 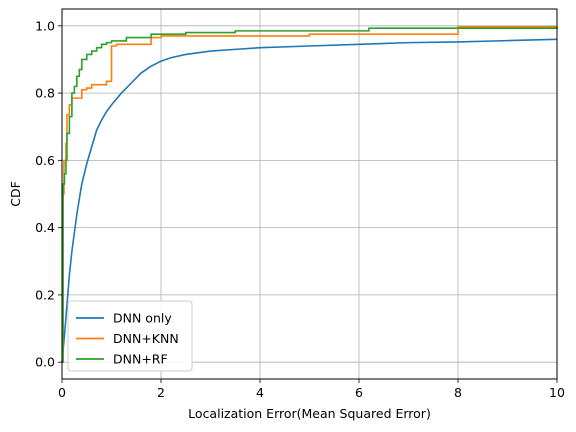 I want to click on y-axis-ticks: 0.0 0.2 0.4 0.6 0.8 1.0, so click(x=48, y=194).